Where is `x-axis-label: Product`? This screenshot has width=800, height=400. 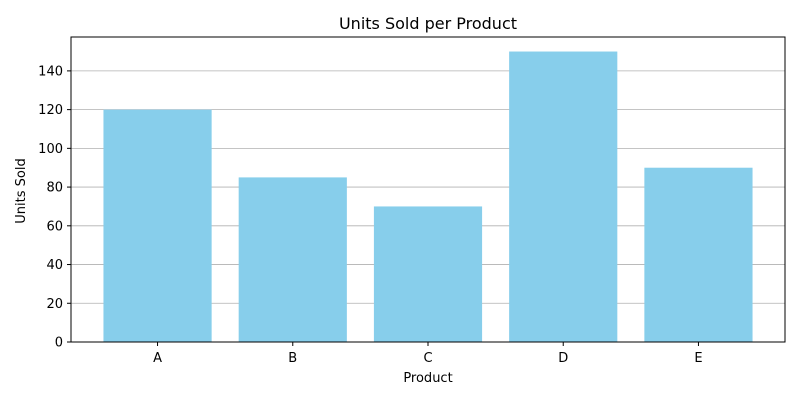 x-axis-label: Product is located at coordinates (427, 378).